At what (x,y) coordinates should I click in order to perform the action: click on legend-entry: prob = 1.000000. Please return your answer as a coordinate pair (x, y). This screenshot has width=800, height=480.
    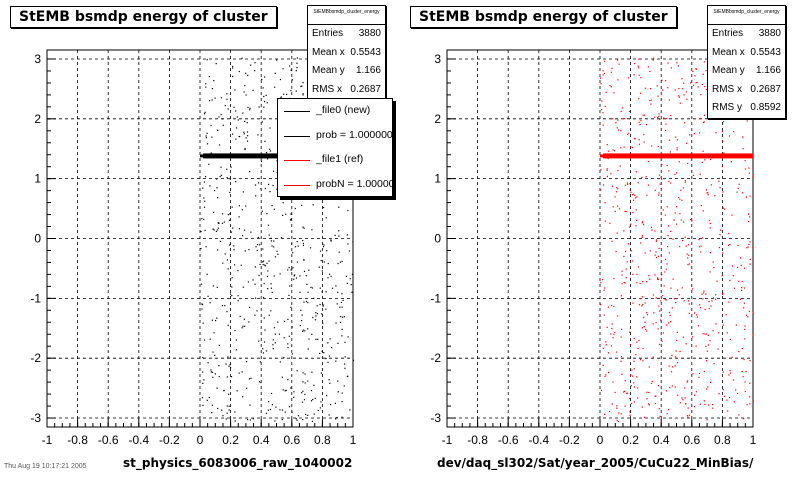
    Looking at the image, I should click on (335, 136).